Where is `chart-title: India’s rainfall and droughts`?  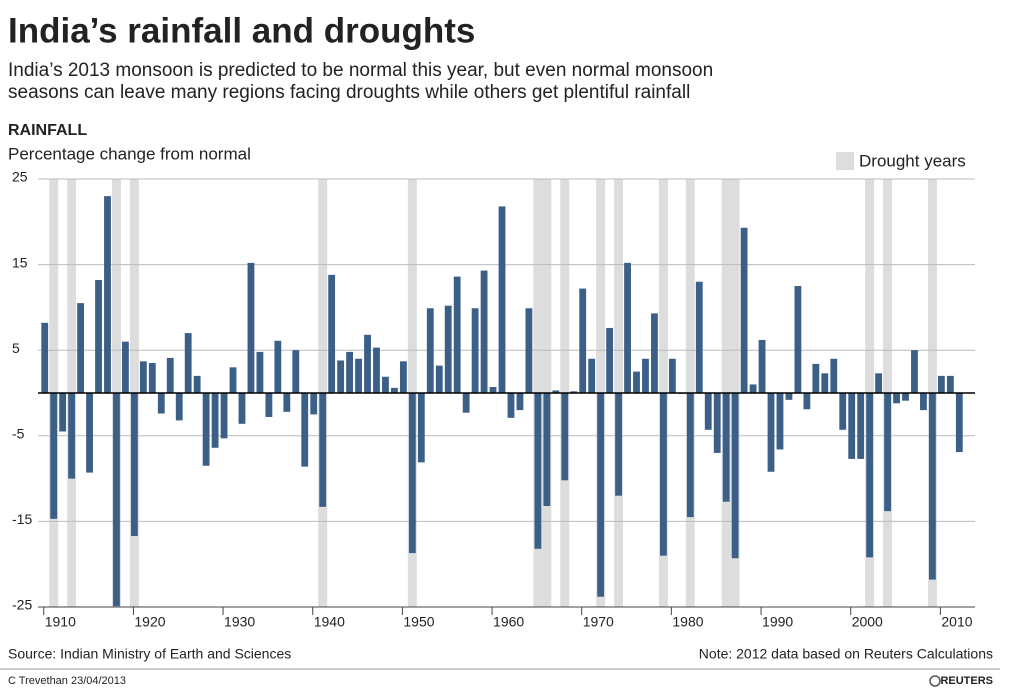 chart-title: India’s rainfall and droughts is located at coordinates (241, 30).